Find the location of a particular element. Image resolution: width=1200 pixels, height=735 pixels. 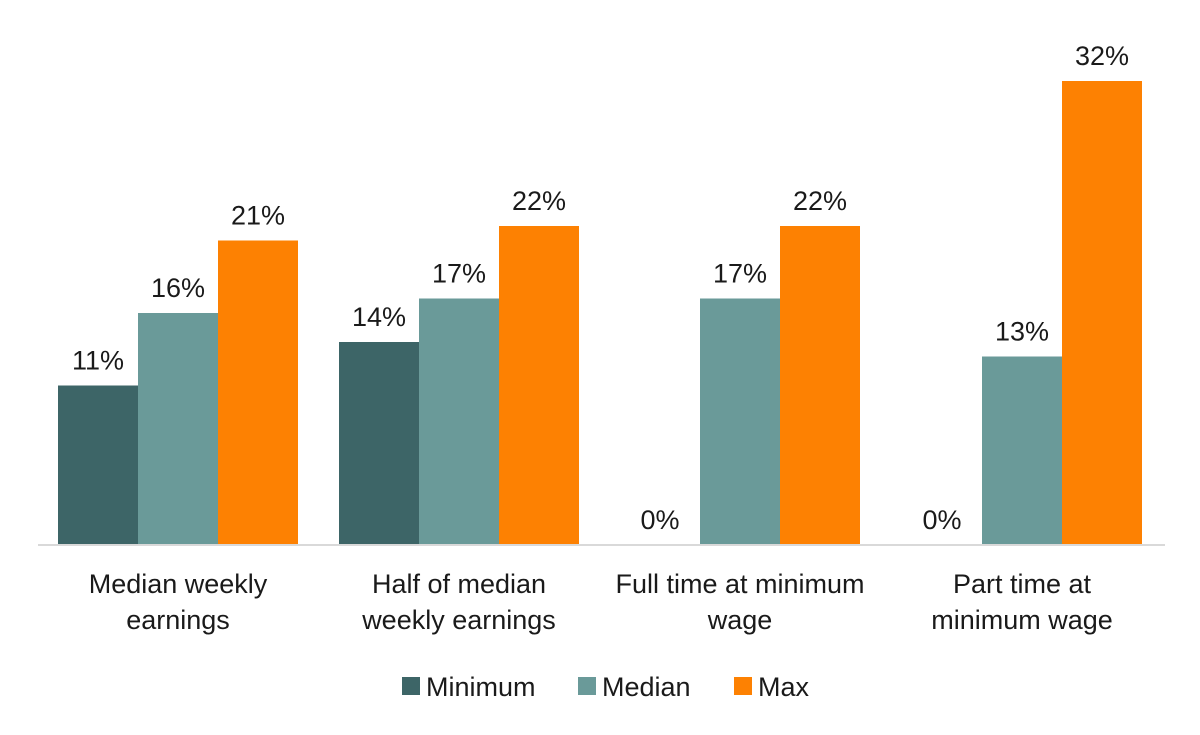

value-label-median-3: 13% is located at coordinates (1022, 332).